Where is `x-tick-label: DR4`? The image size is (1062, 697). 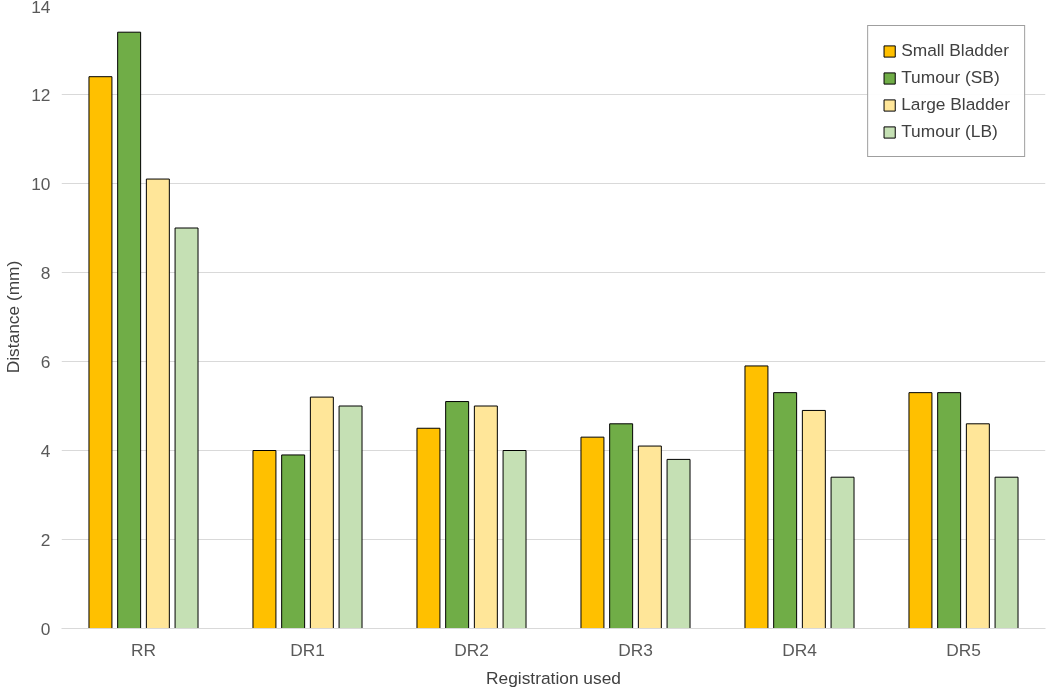
x-tick-label: DR4 is located at coordinates (800, 649).